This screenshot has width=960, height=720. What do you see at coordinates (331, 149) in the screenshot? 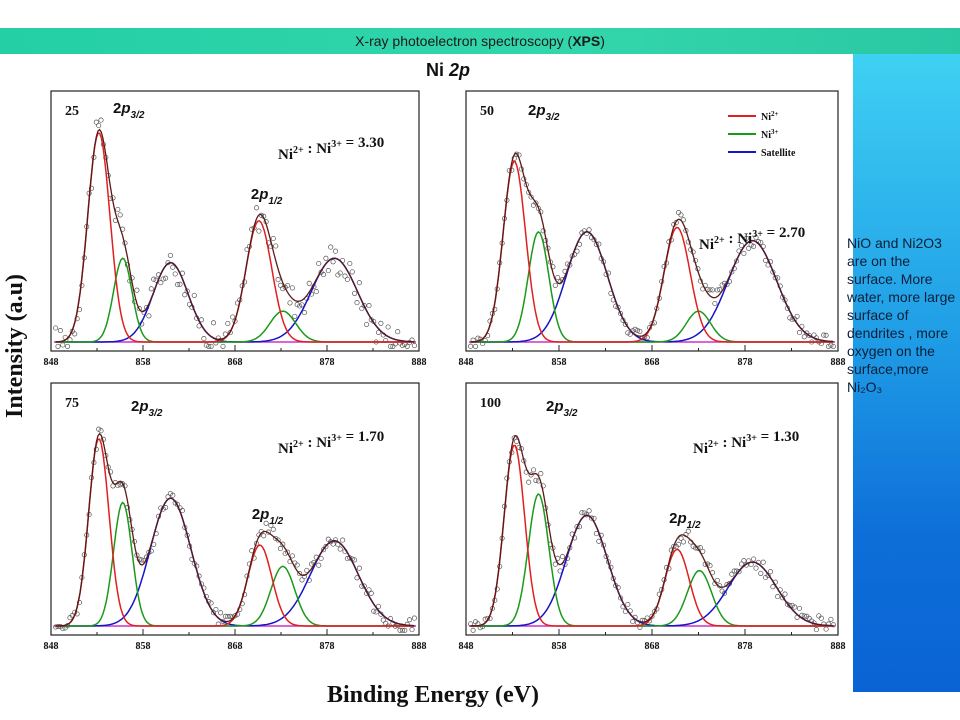
I see `ratio-text: Ni2+ : Ni3+ = 3.30` at bounding box center [331, 149].